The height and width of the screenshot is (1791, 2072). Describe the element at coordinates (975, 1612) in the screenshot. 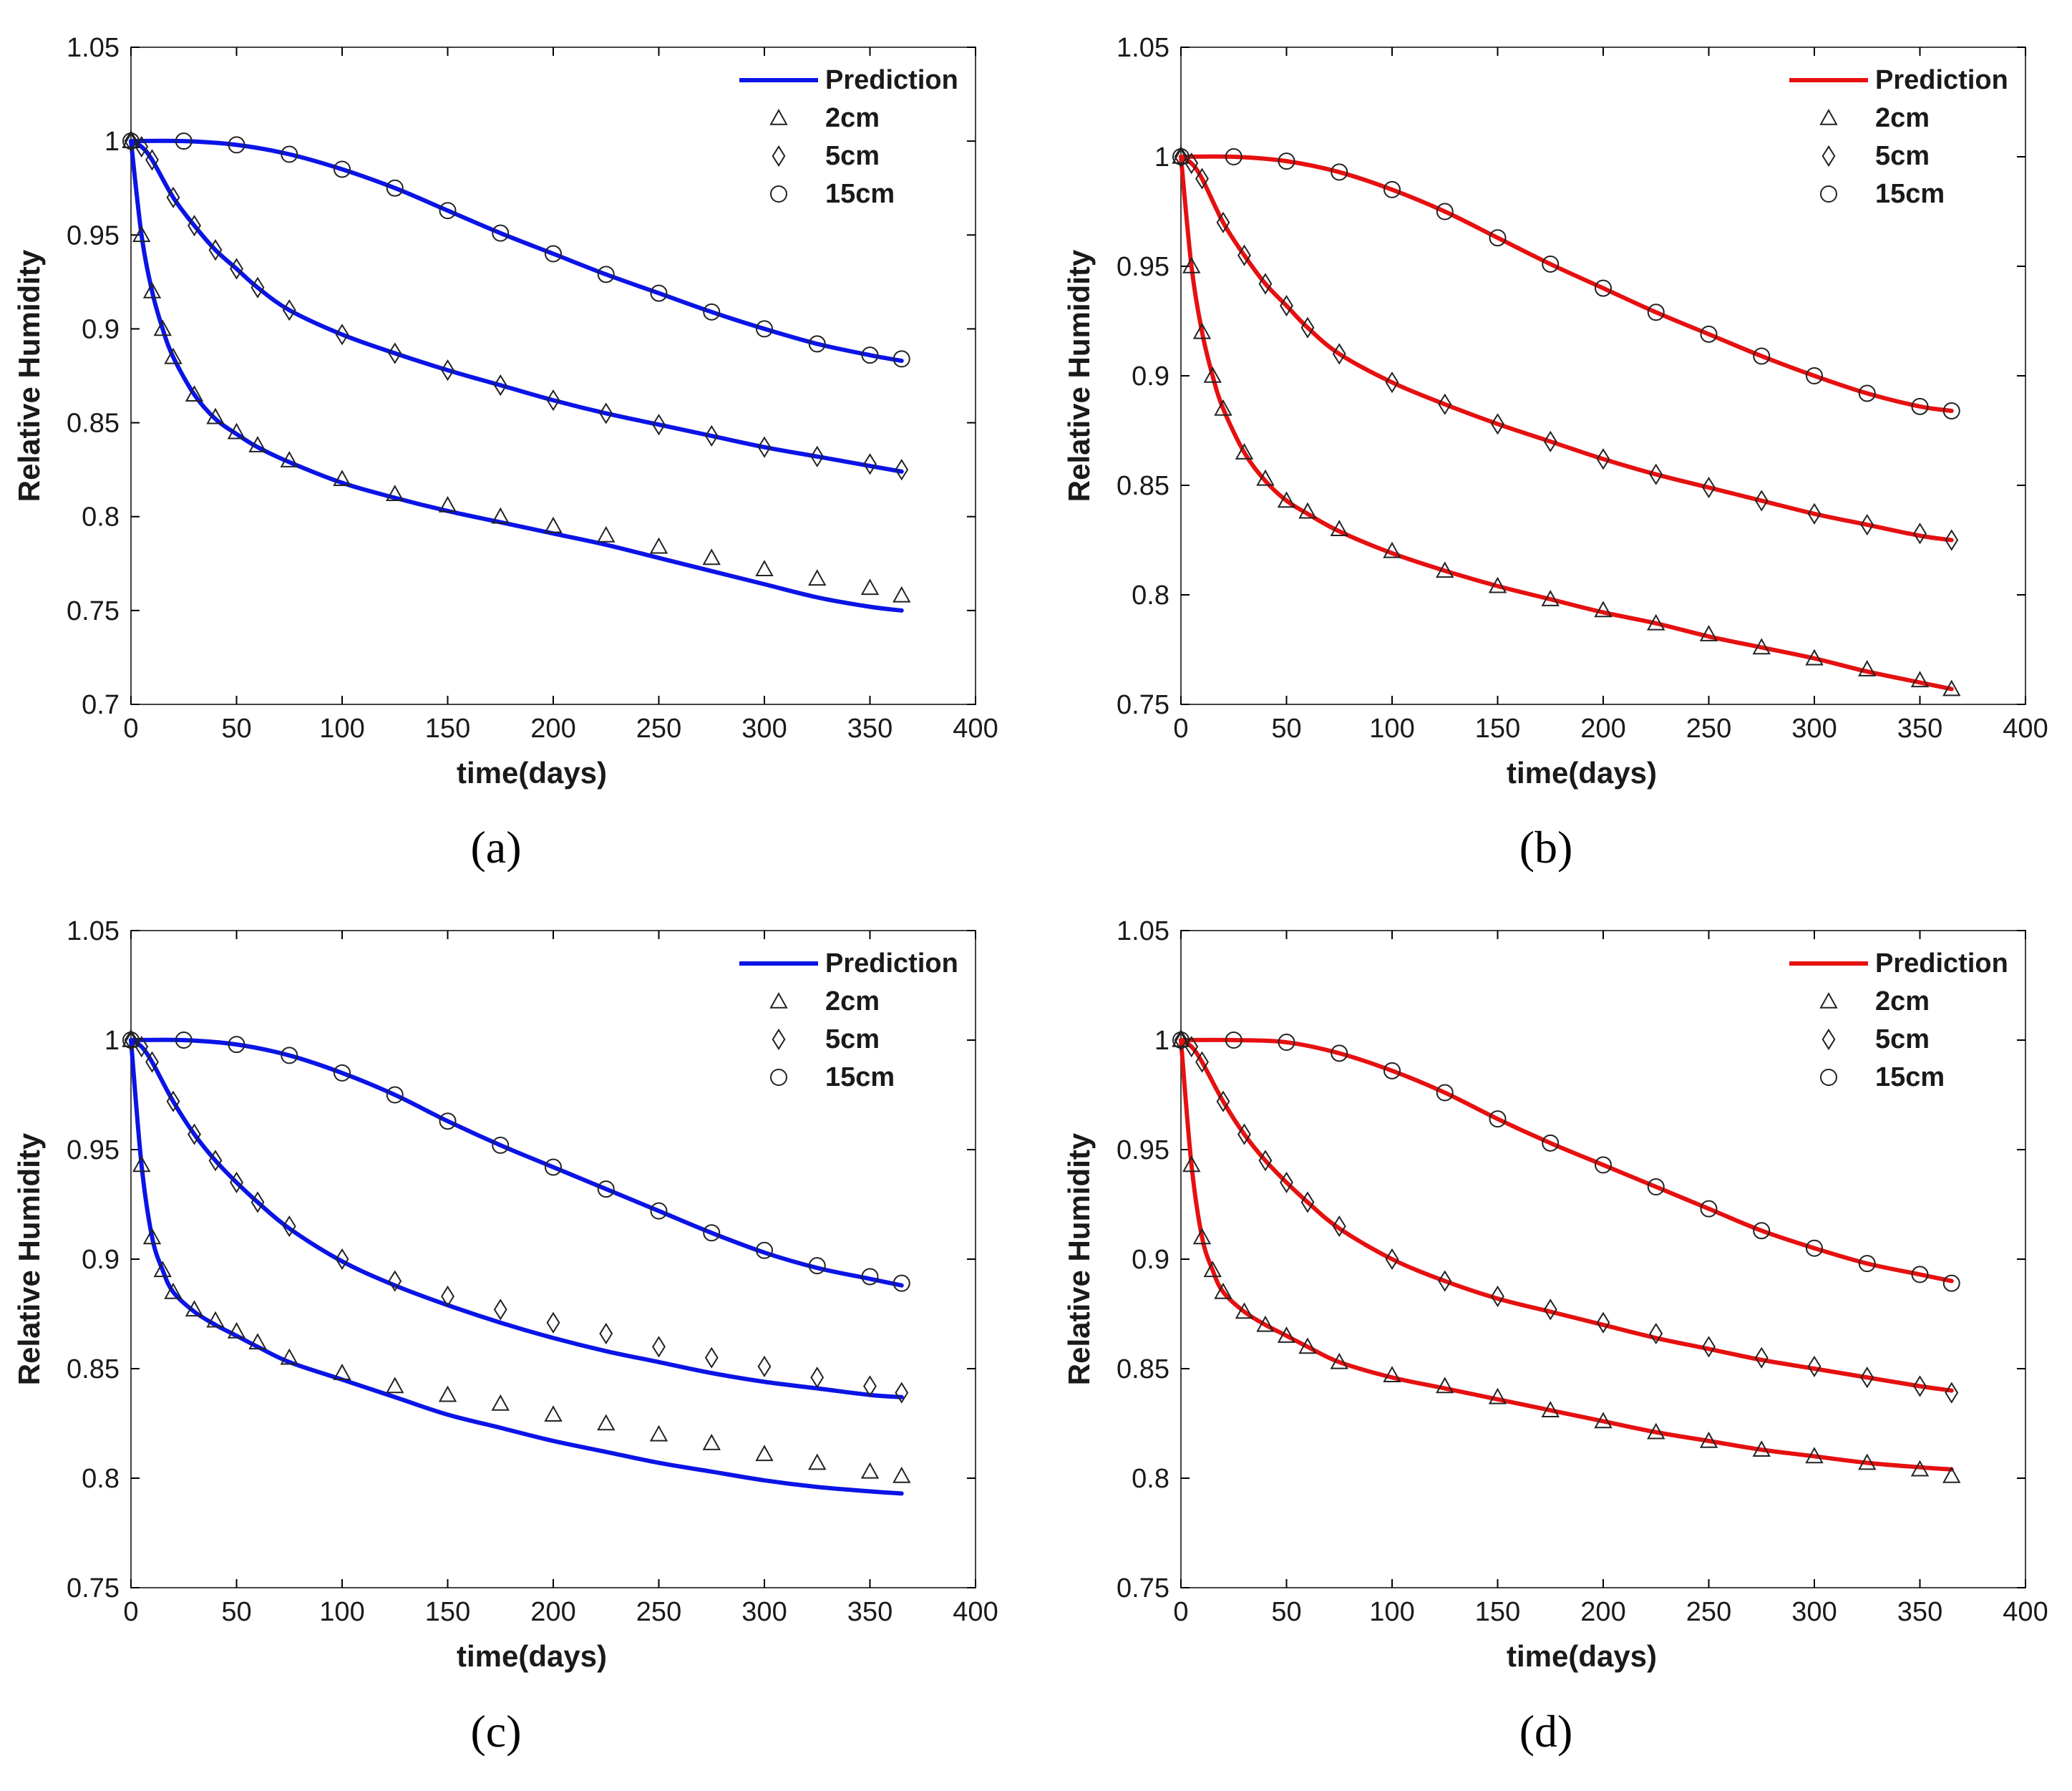

I see `x-tick-label: 400` at that location.